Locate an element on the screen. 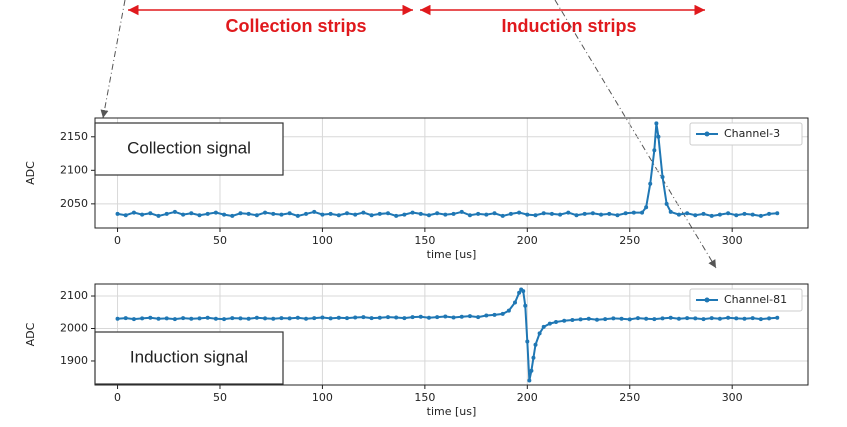 This screenshot has width=847, height=427. annotation-text: Collection signal is located at coordinates (189, 147).